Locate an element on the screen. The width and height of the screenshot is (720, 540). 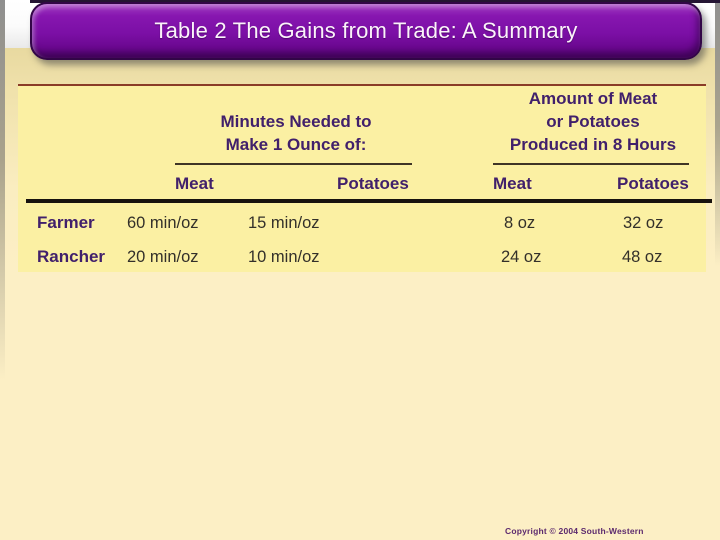
column-header-meat-minutes: Meat is located at coordinates (194, 183).